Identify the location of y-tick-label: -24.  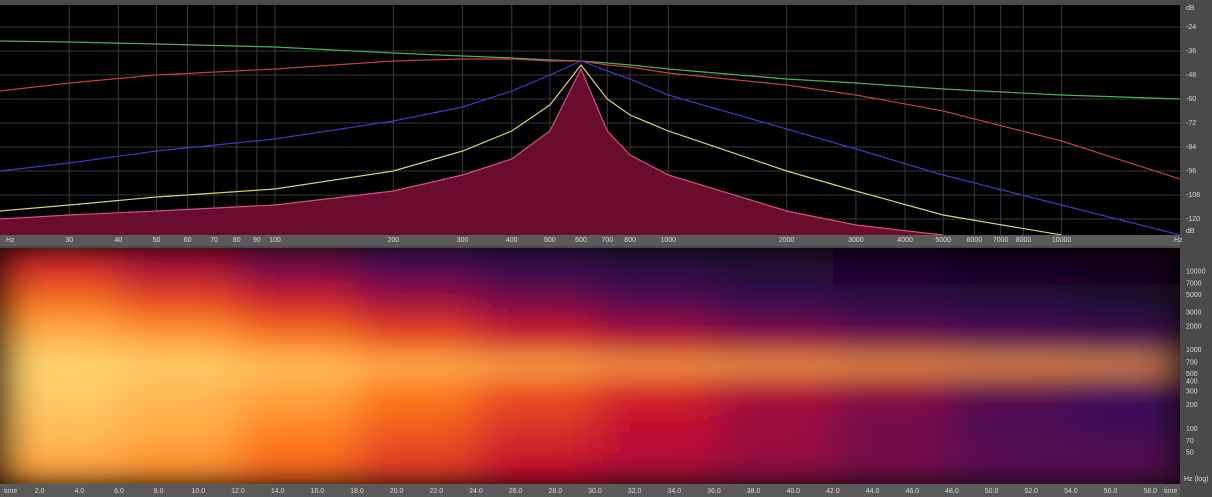
(1191, 27).